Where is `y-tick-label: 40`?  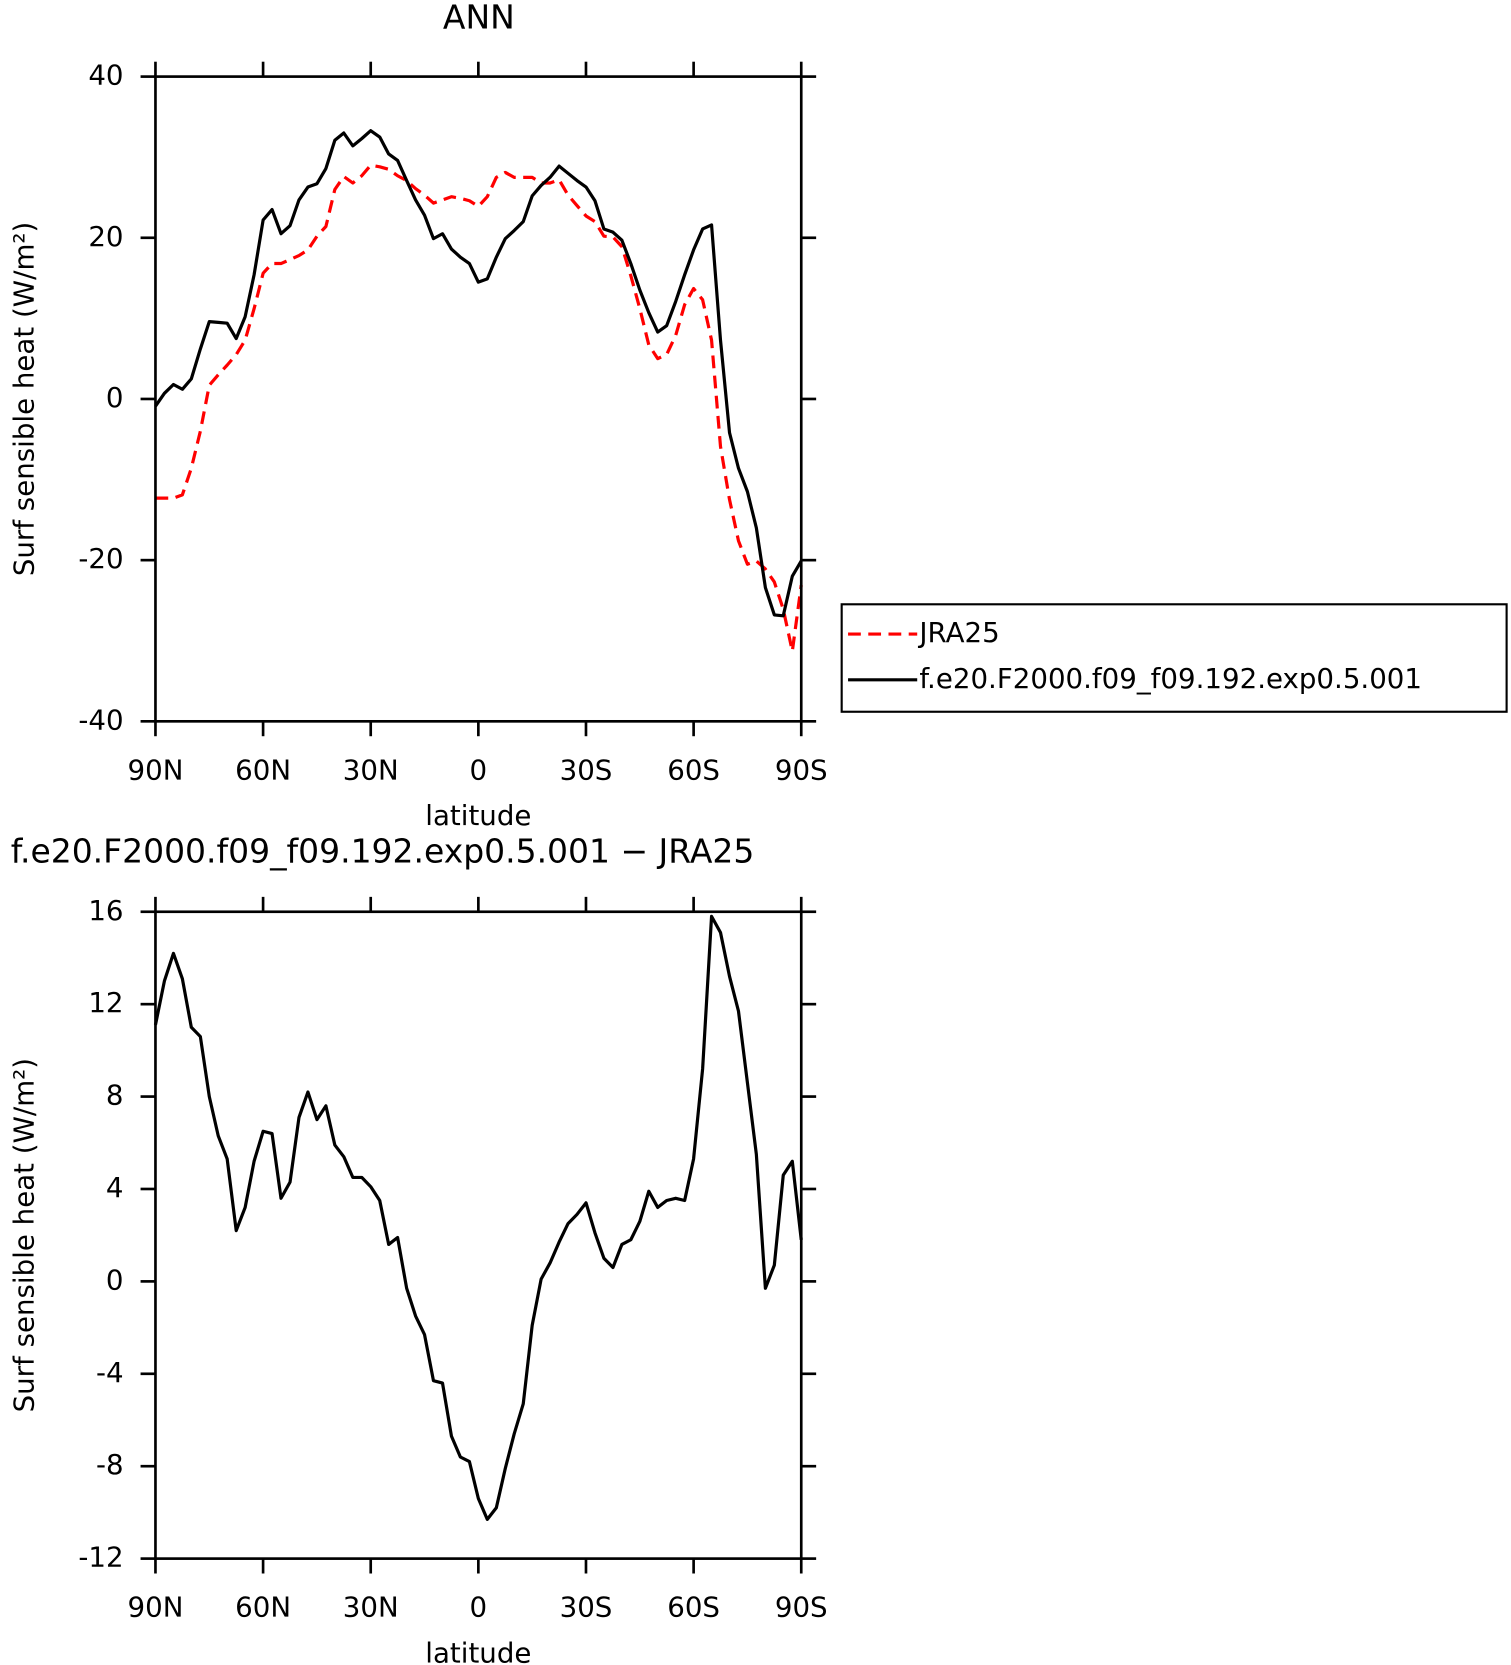
y-tick-label: 40 is located at coordinates (105, 75).